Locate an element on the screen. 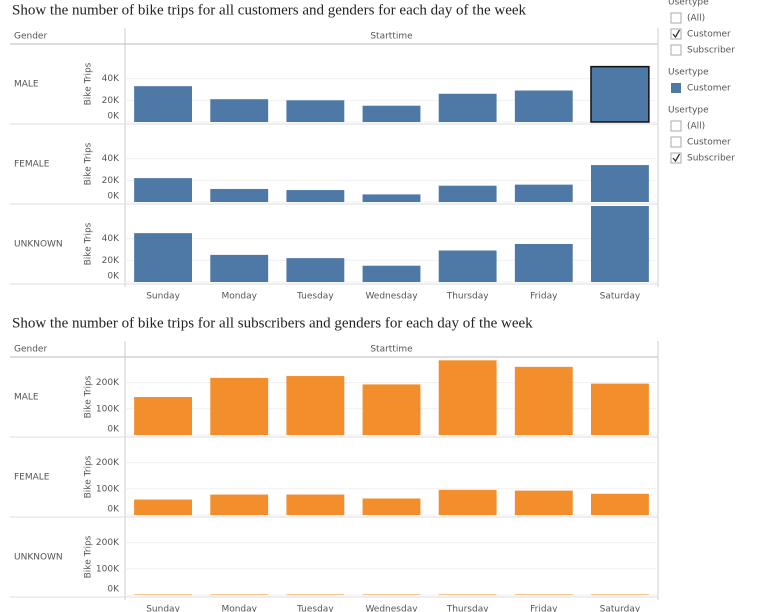  legend-swatch is located at coordinates (676, 88).